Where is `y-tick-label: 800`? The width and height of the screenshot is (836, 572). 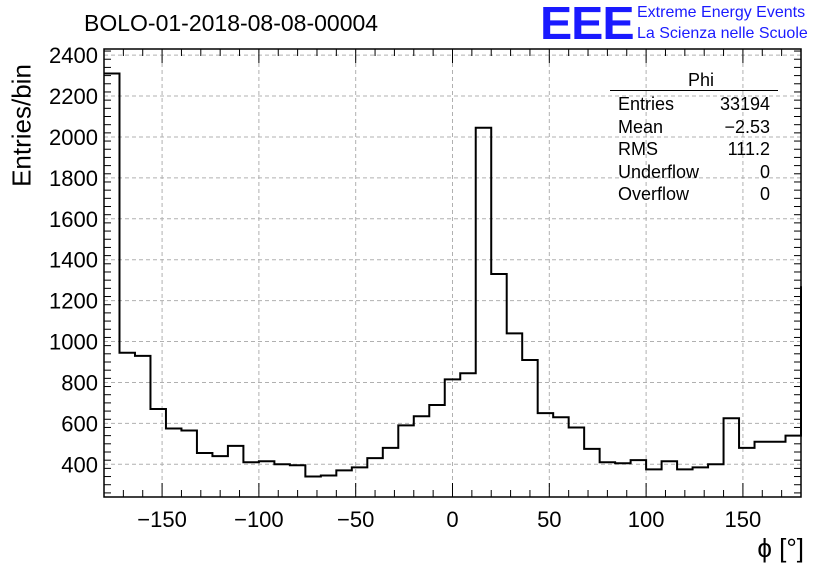 y-tick-label: 800 is located at coordinates (79, 382).